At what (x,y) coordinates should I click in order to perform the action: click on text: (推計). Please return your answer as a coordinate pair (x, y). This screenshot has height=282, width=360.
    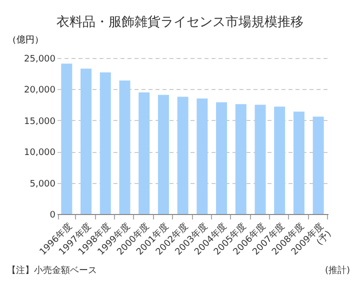
    Looking at the image, I should click on (337, 270).